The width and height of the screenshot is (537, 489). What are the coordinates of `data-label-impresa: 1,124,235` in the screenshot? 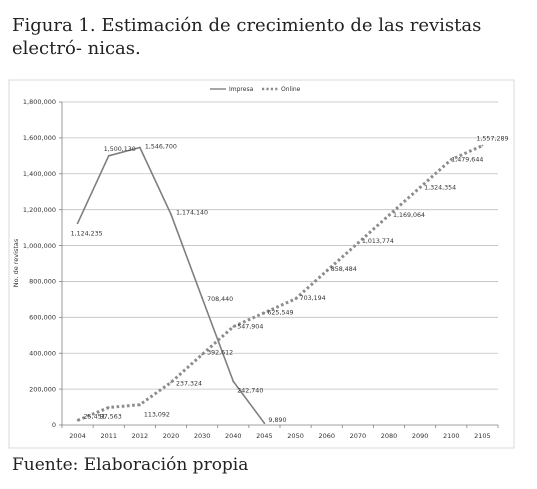 It's located at (87, 233).